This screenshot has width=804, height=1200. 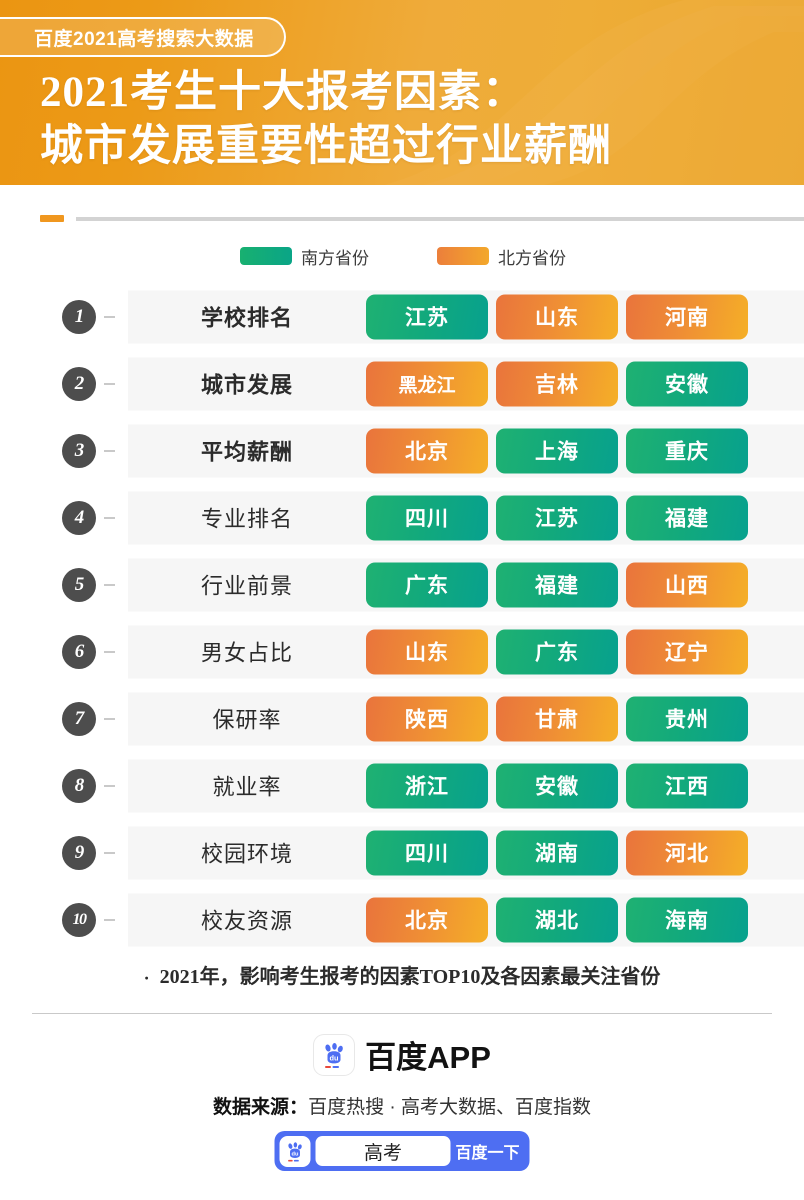 I want to click on province-pill: 甘肃, so click(x=557, y=718).